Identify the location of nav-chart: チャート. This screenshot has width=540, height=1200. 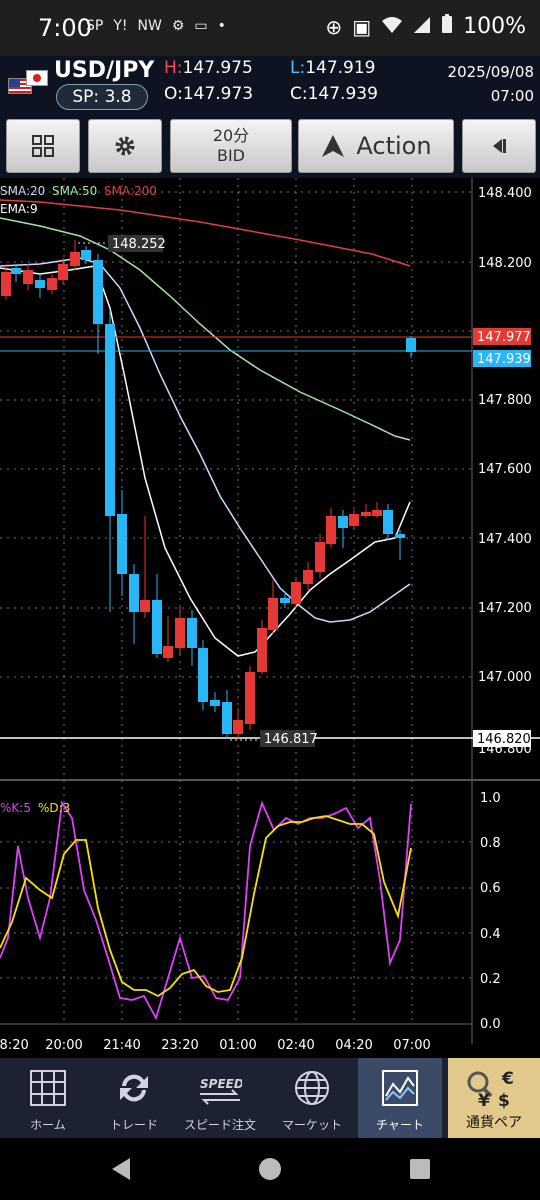
(400, 1098).